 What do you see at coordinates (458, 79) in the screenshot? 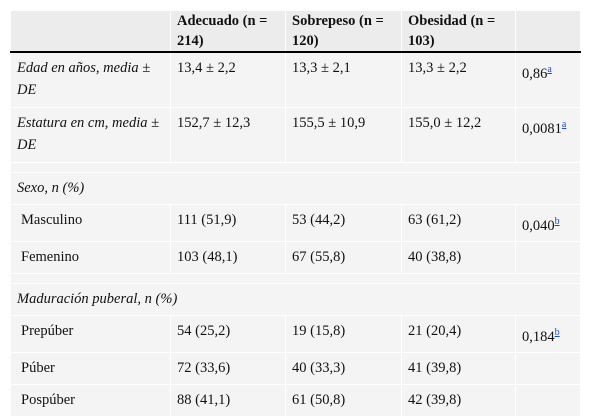
I see `value-cell: 13,3 ± 2,2` at bounding box center [458, 79].